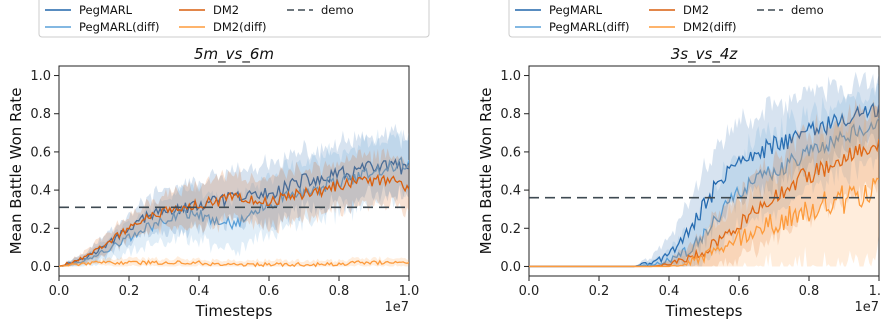 This screenshot has height=321, width=881. I want to click on series-line-dm2, so click(234, 220).